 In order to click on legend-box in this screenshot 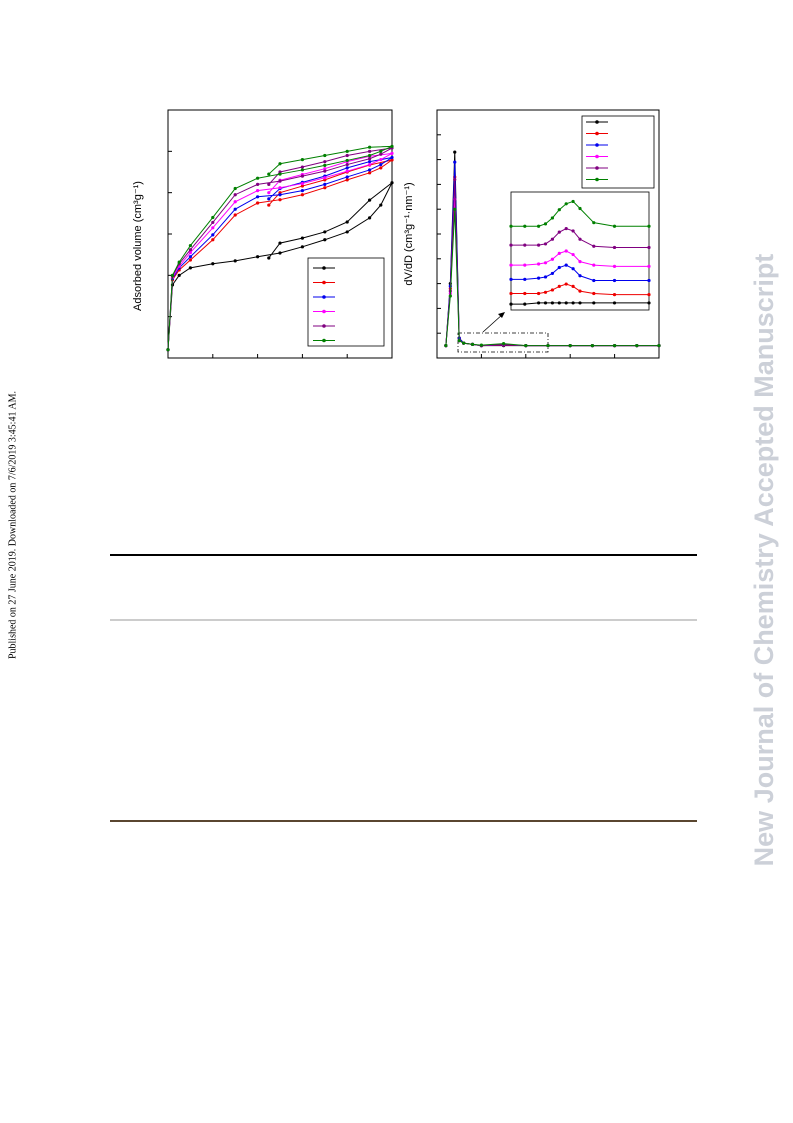, I will do `click(618, 152)`.